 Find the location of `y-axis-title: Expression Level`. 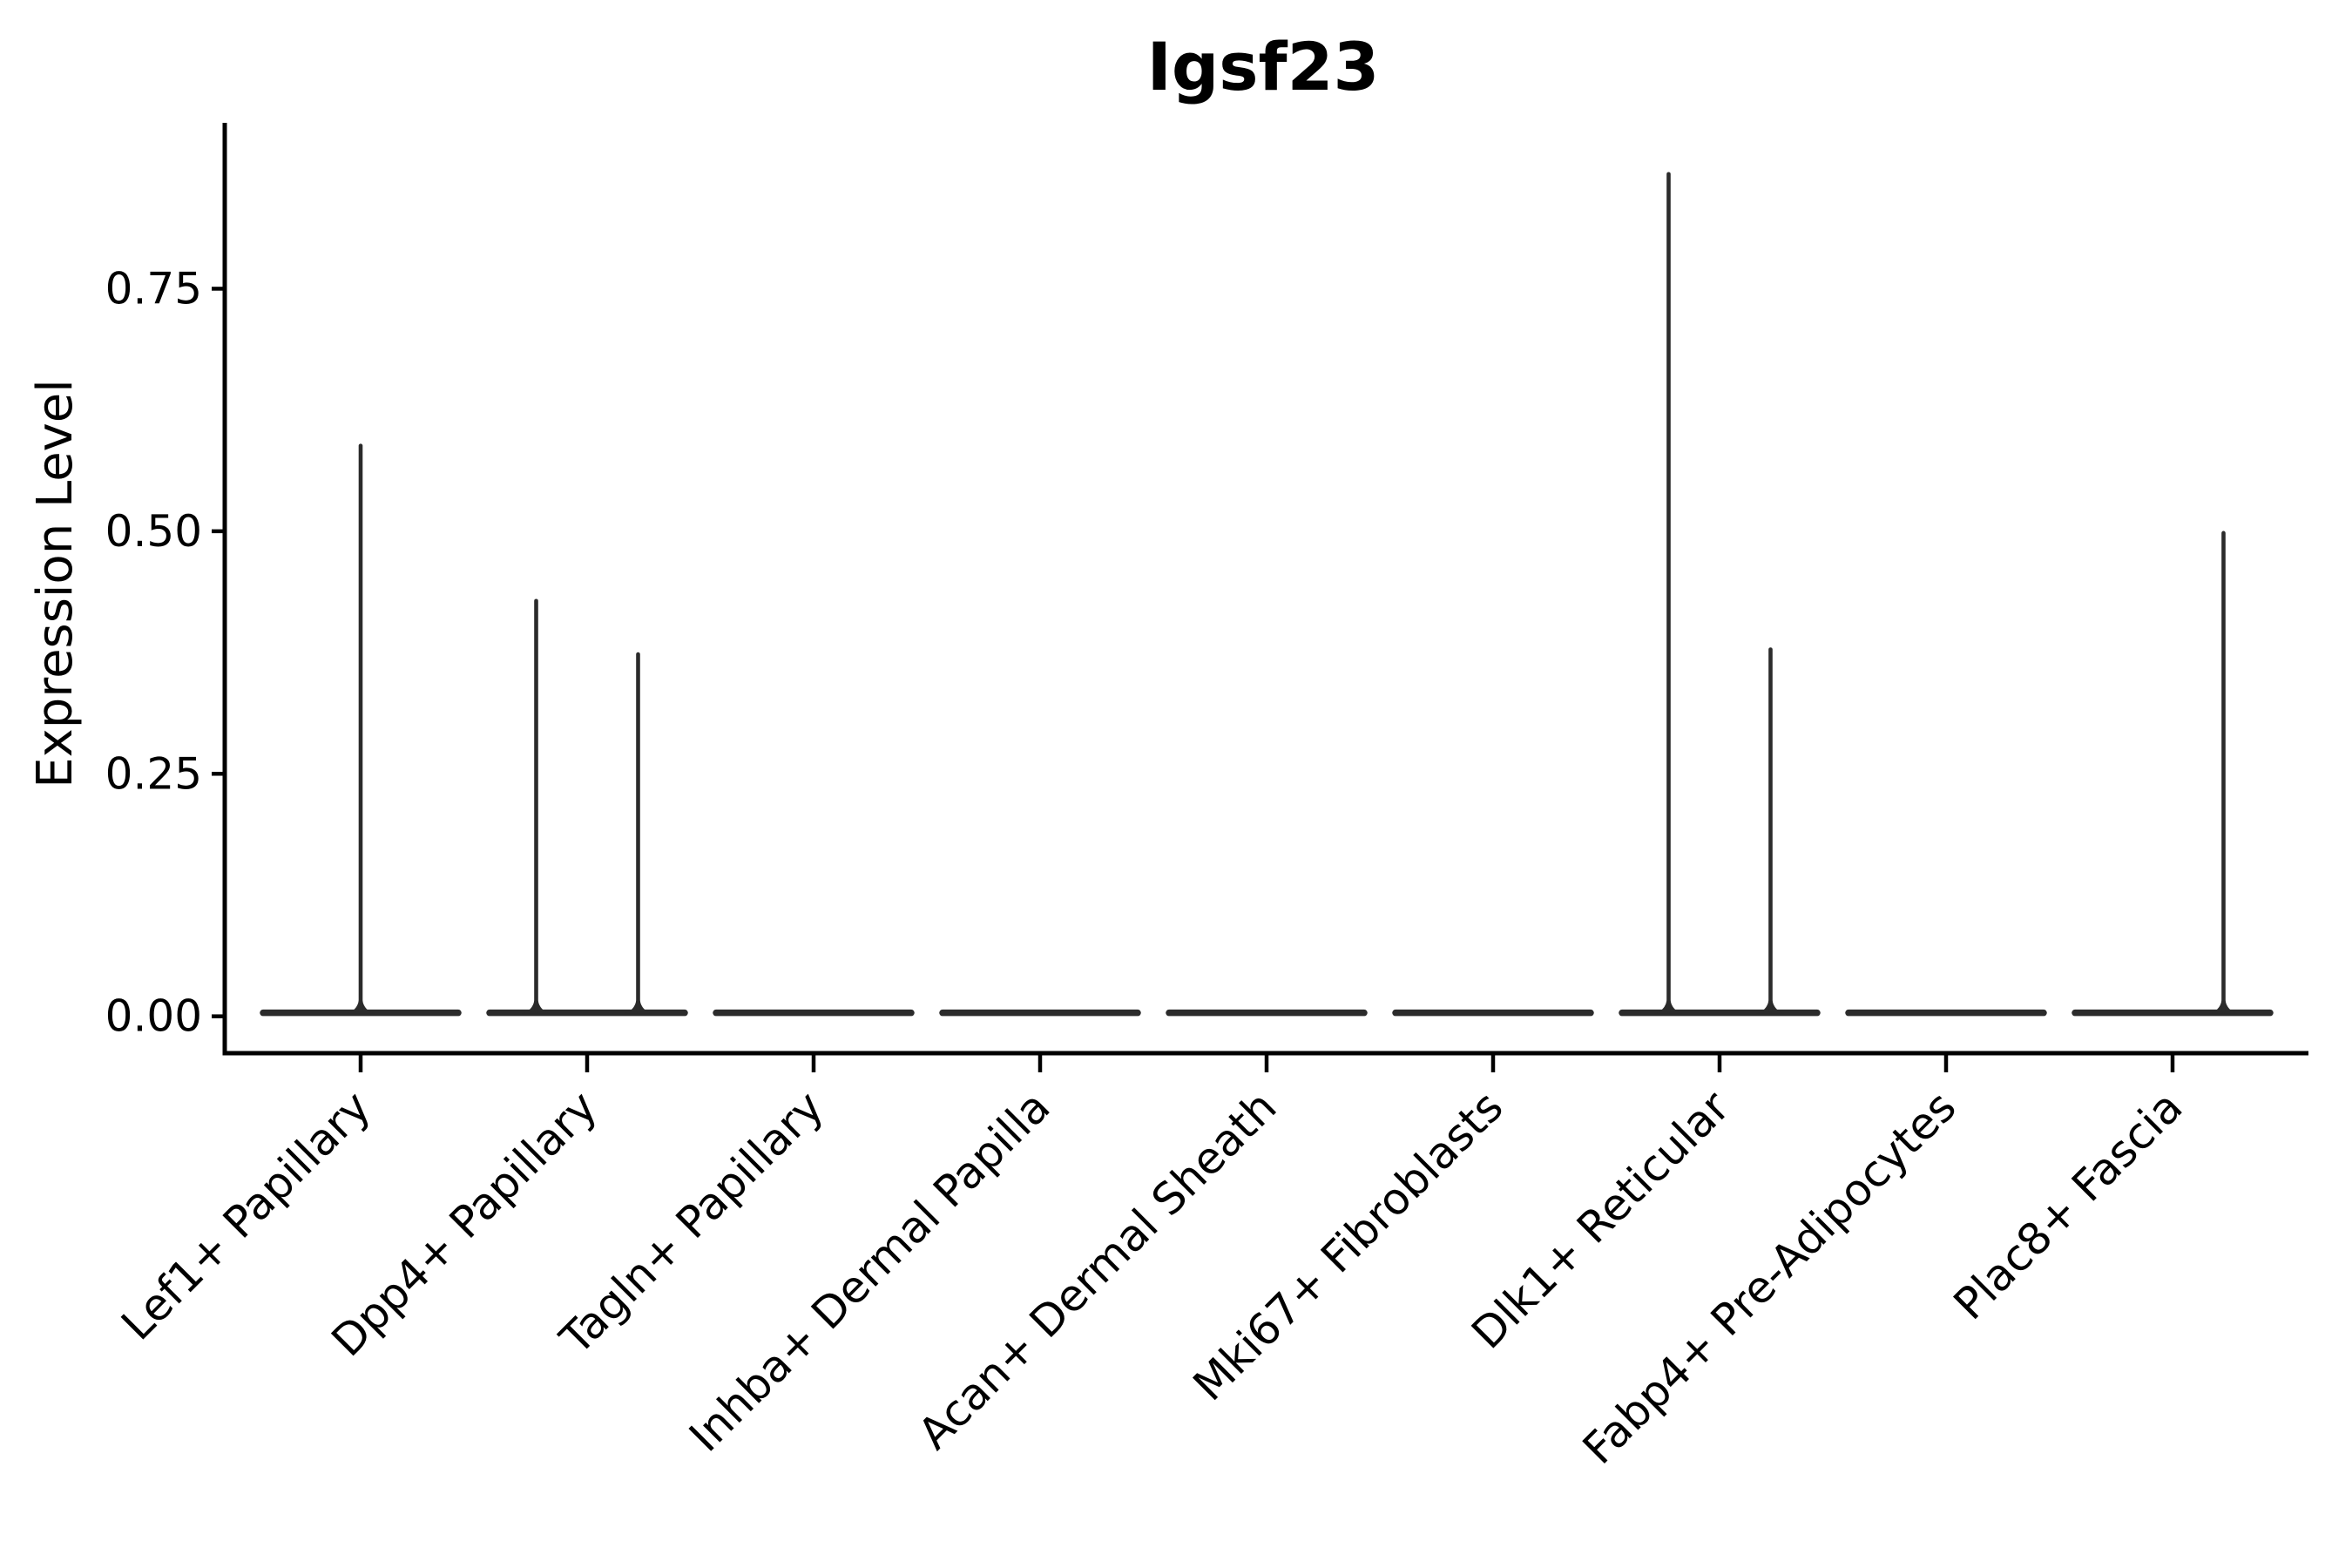

y-axis-title: Expression Level is located at coordinates (56, 583).